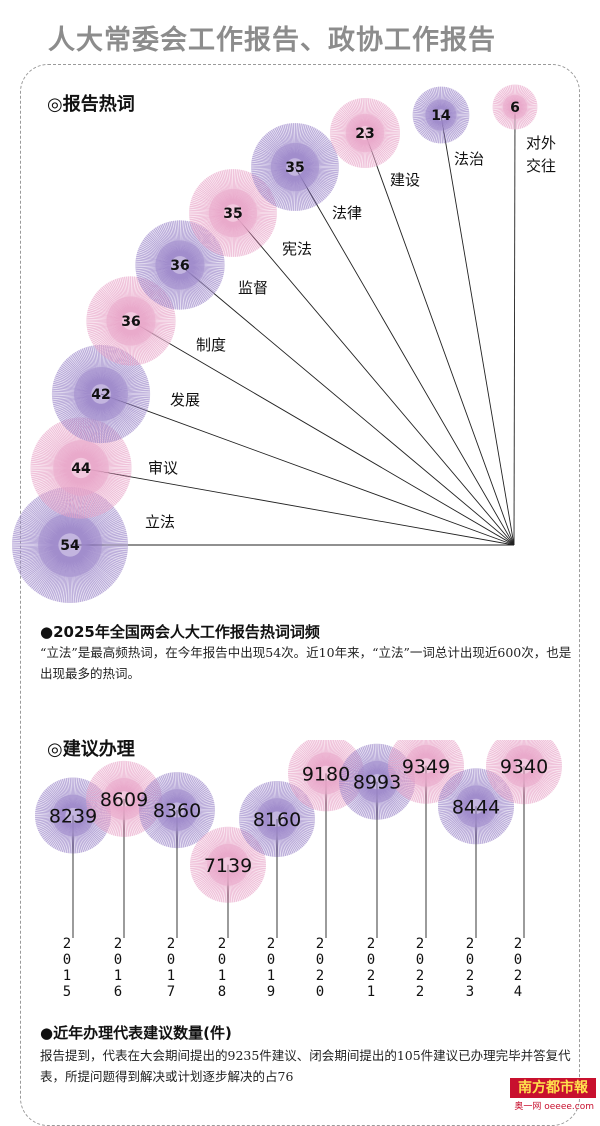 This screenshot has height=1126, width=600. Describe the element at coordinates (541, 143) in the screenshot. I see `word-label-9-0: 对外` at that location.